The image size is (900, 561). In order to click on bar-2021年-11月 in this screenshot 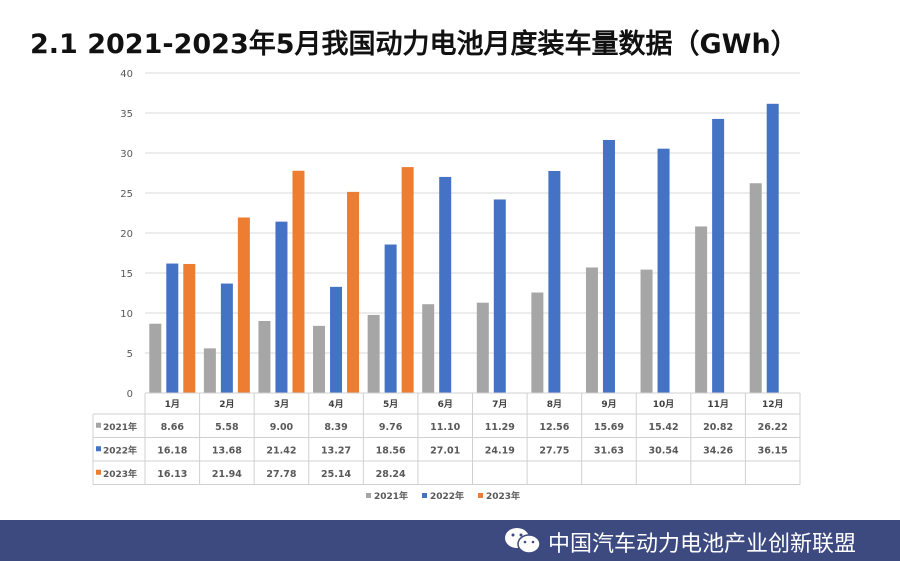, I will do `click(701, 309)`.